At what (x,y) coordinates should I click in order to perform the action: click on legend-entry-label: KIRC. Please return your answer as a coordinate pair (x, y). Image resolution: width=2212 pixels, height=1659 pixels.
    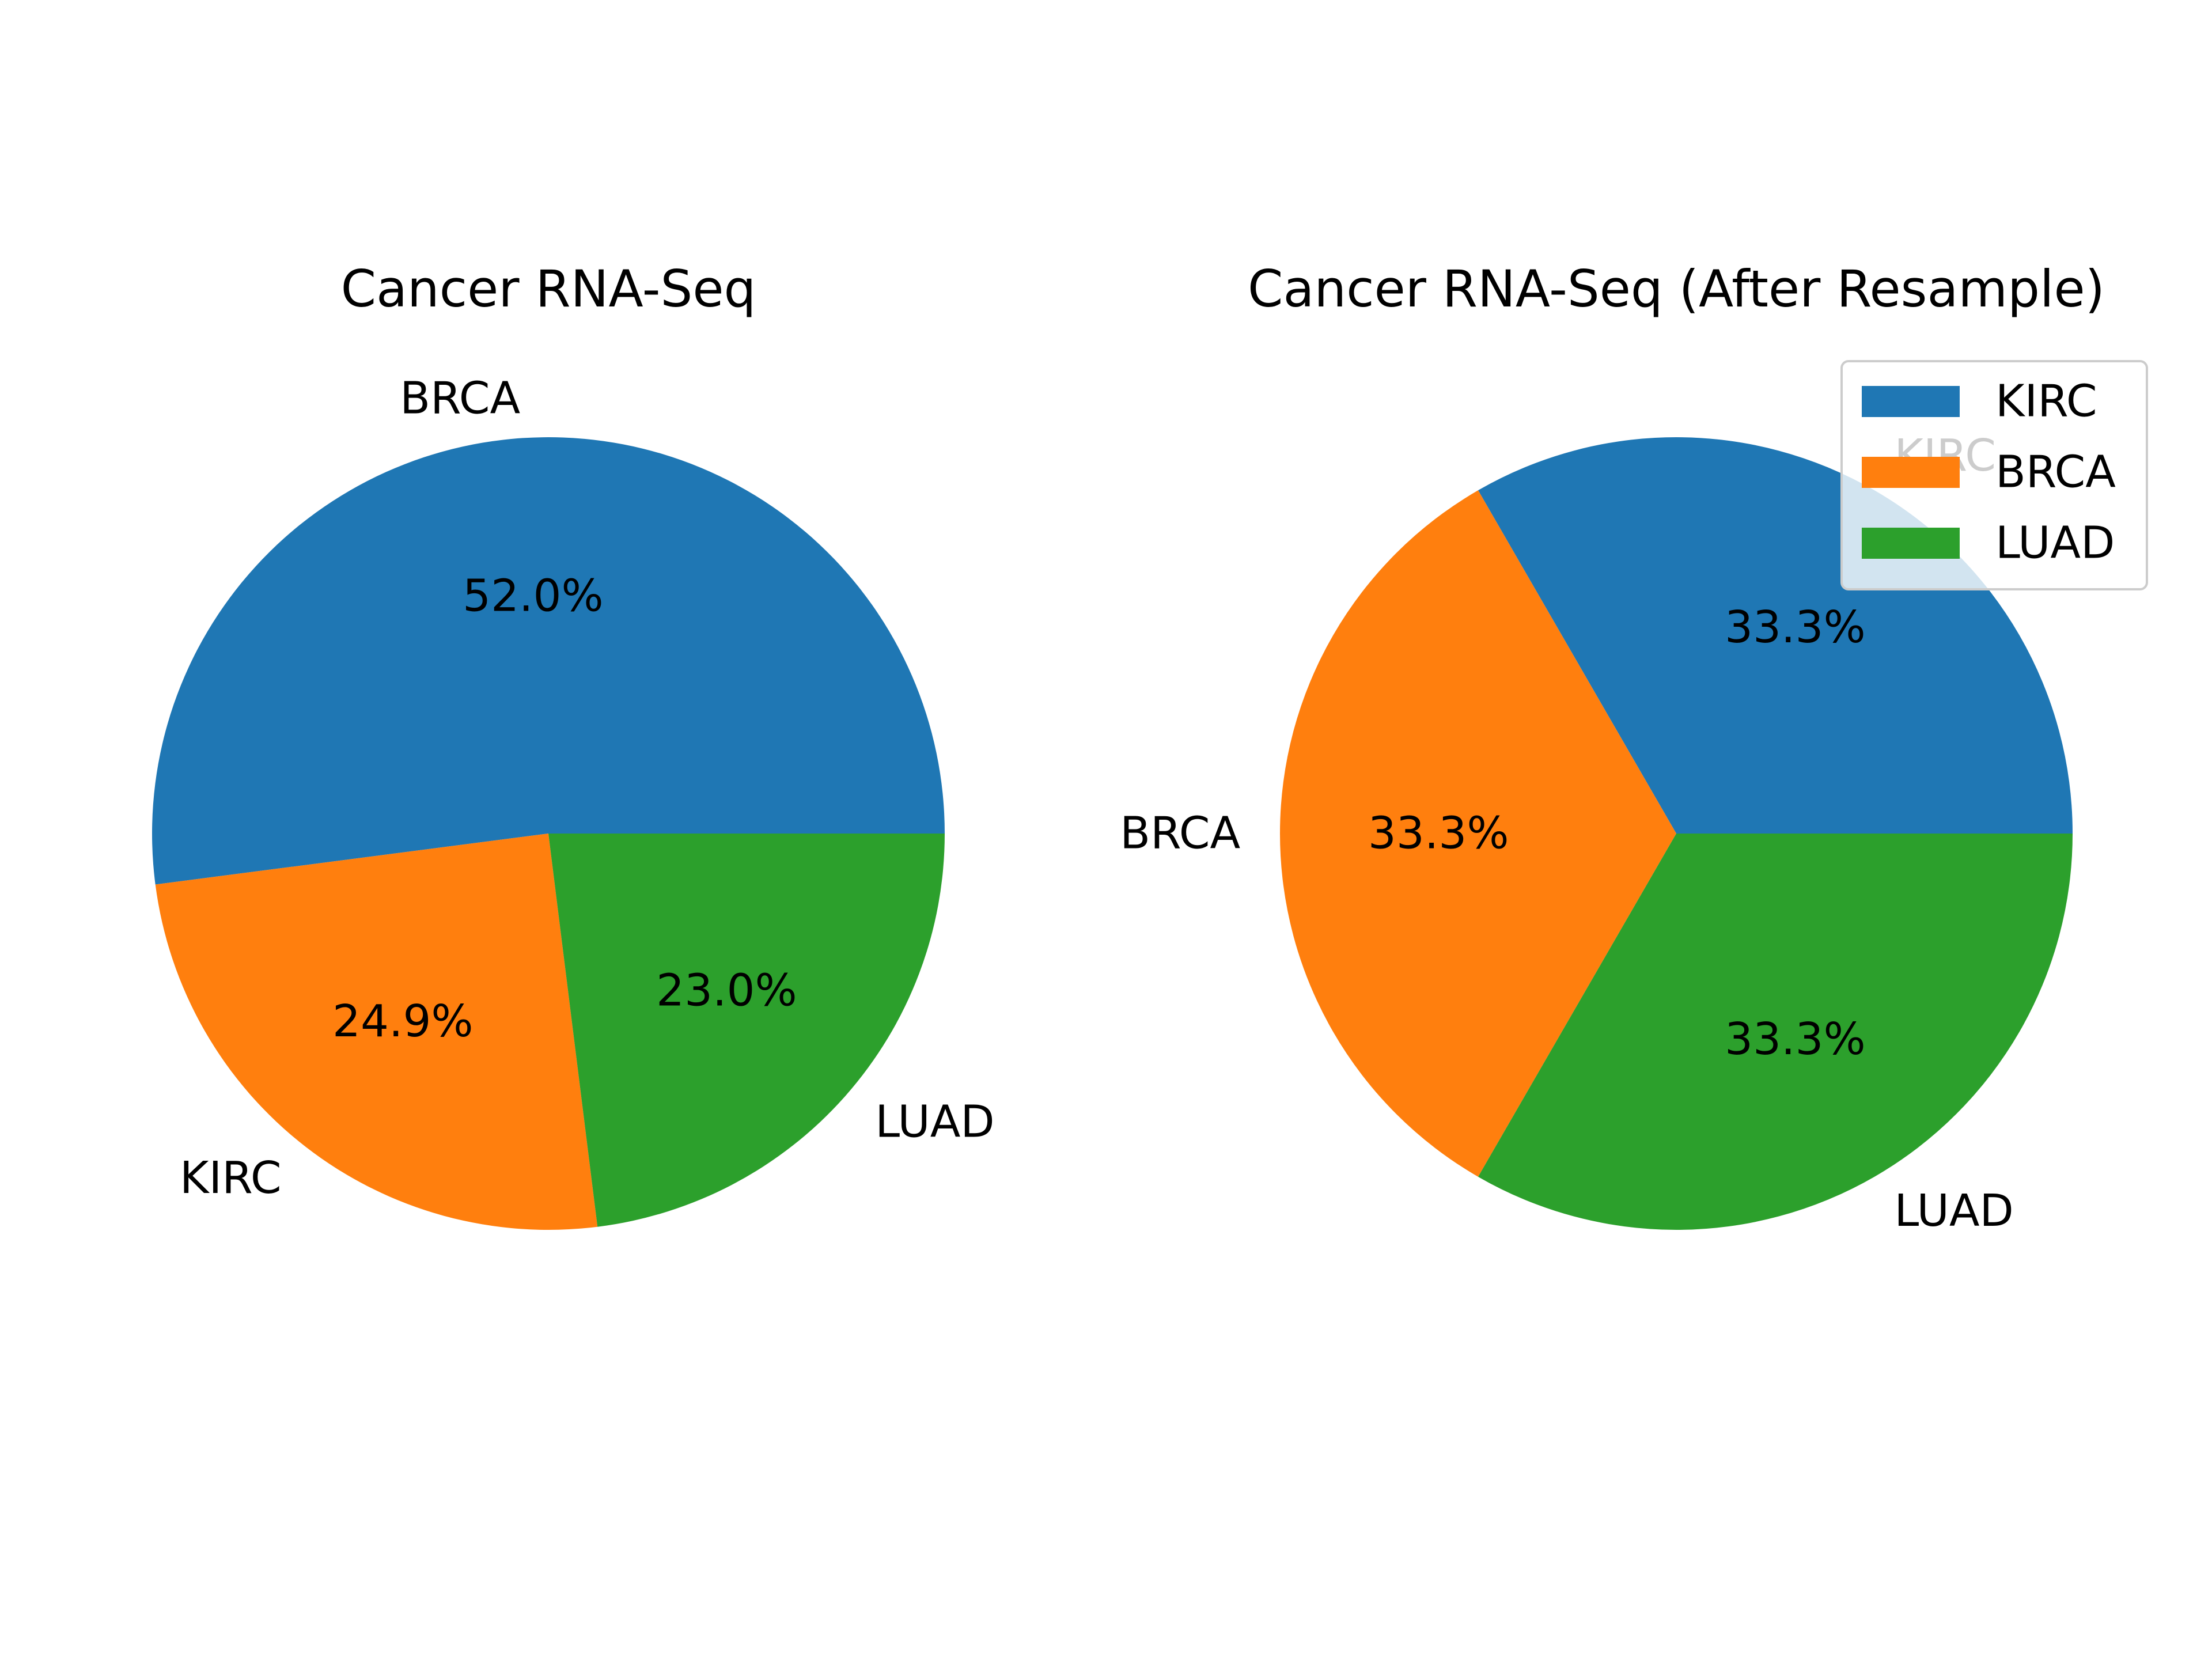
    Looking at the image, I should click on (2046, 401).